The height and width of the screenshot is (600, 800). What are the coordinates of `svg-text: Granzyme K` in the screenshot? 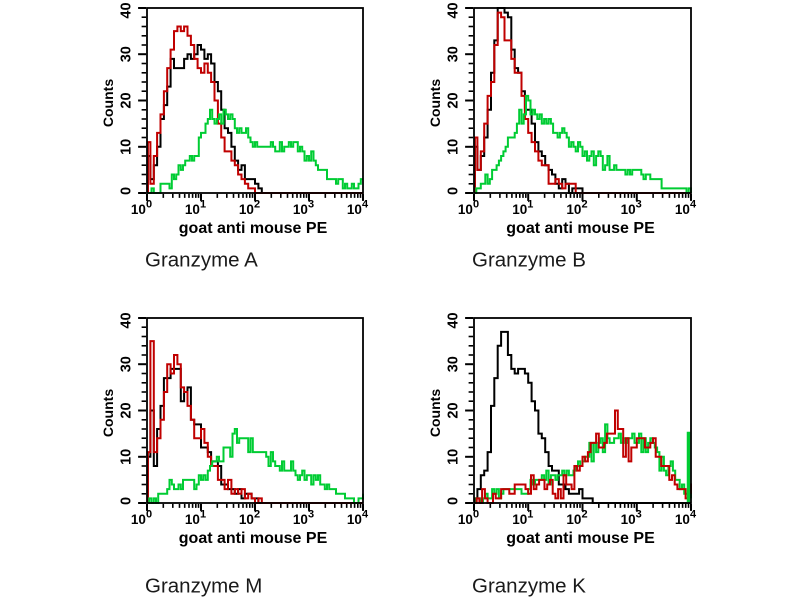 It's located at (529, 586).